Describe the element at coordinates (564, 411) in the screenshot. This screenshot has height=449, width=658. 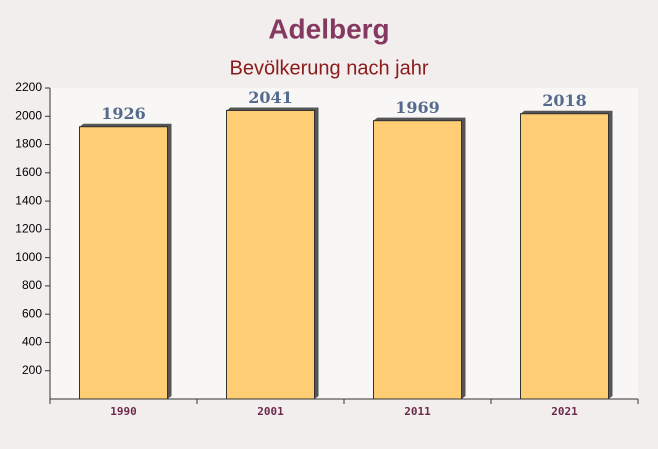
I see `x-tick-label: 2021` at that location.